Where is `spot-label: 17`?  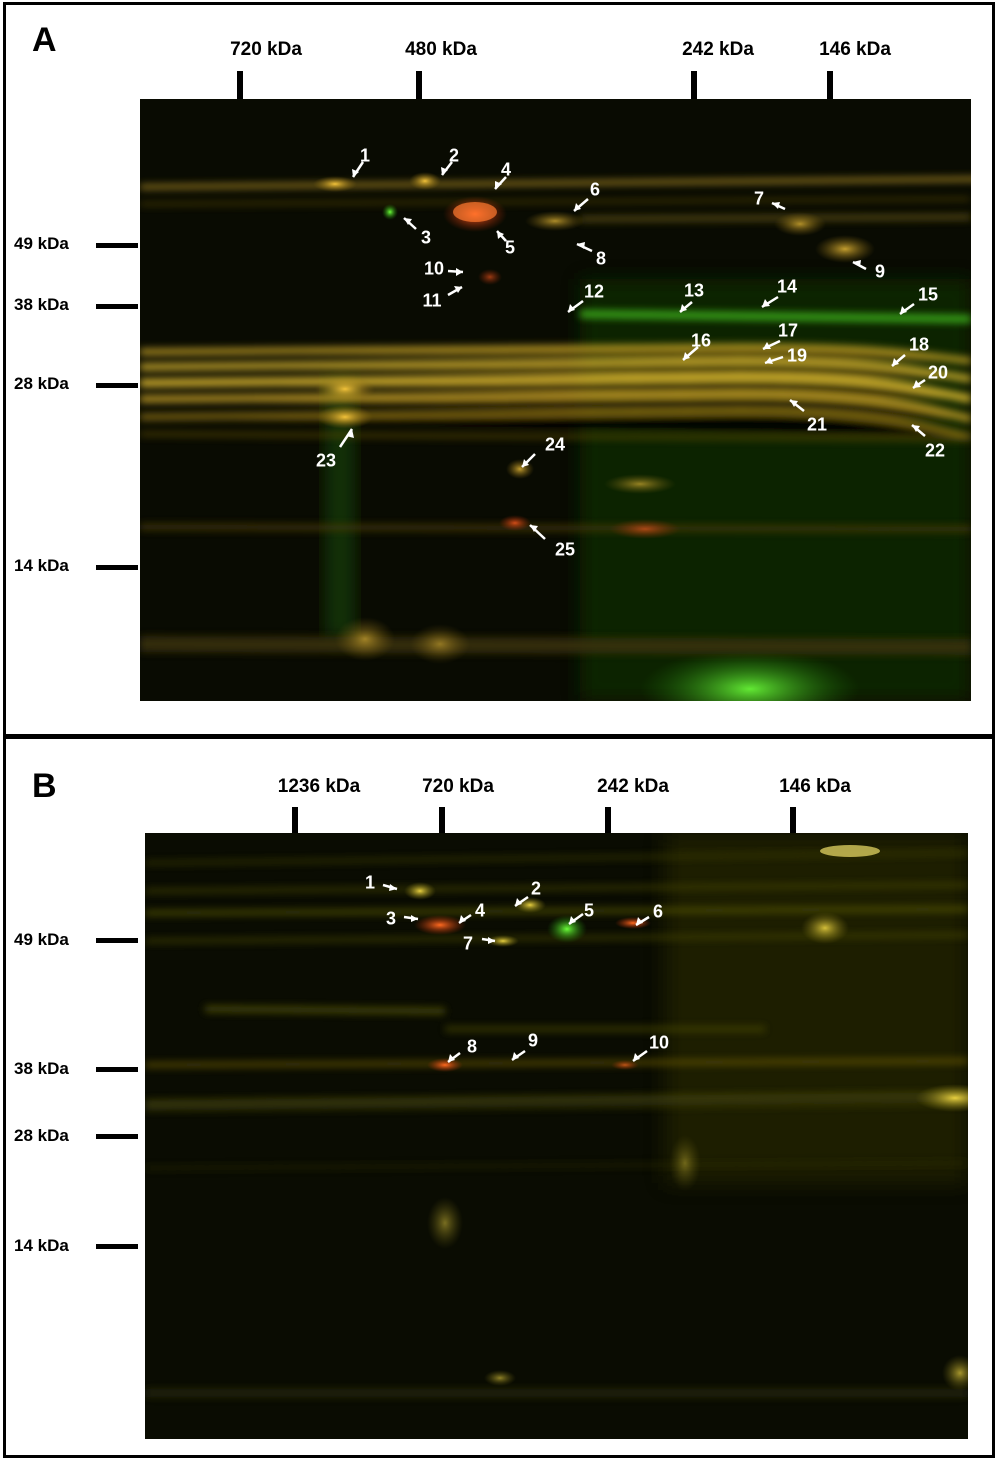 spot-label: 17 is located at coordinates (788, 330).